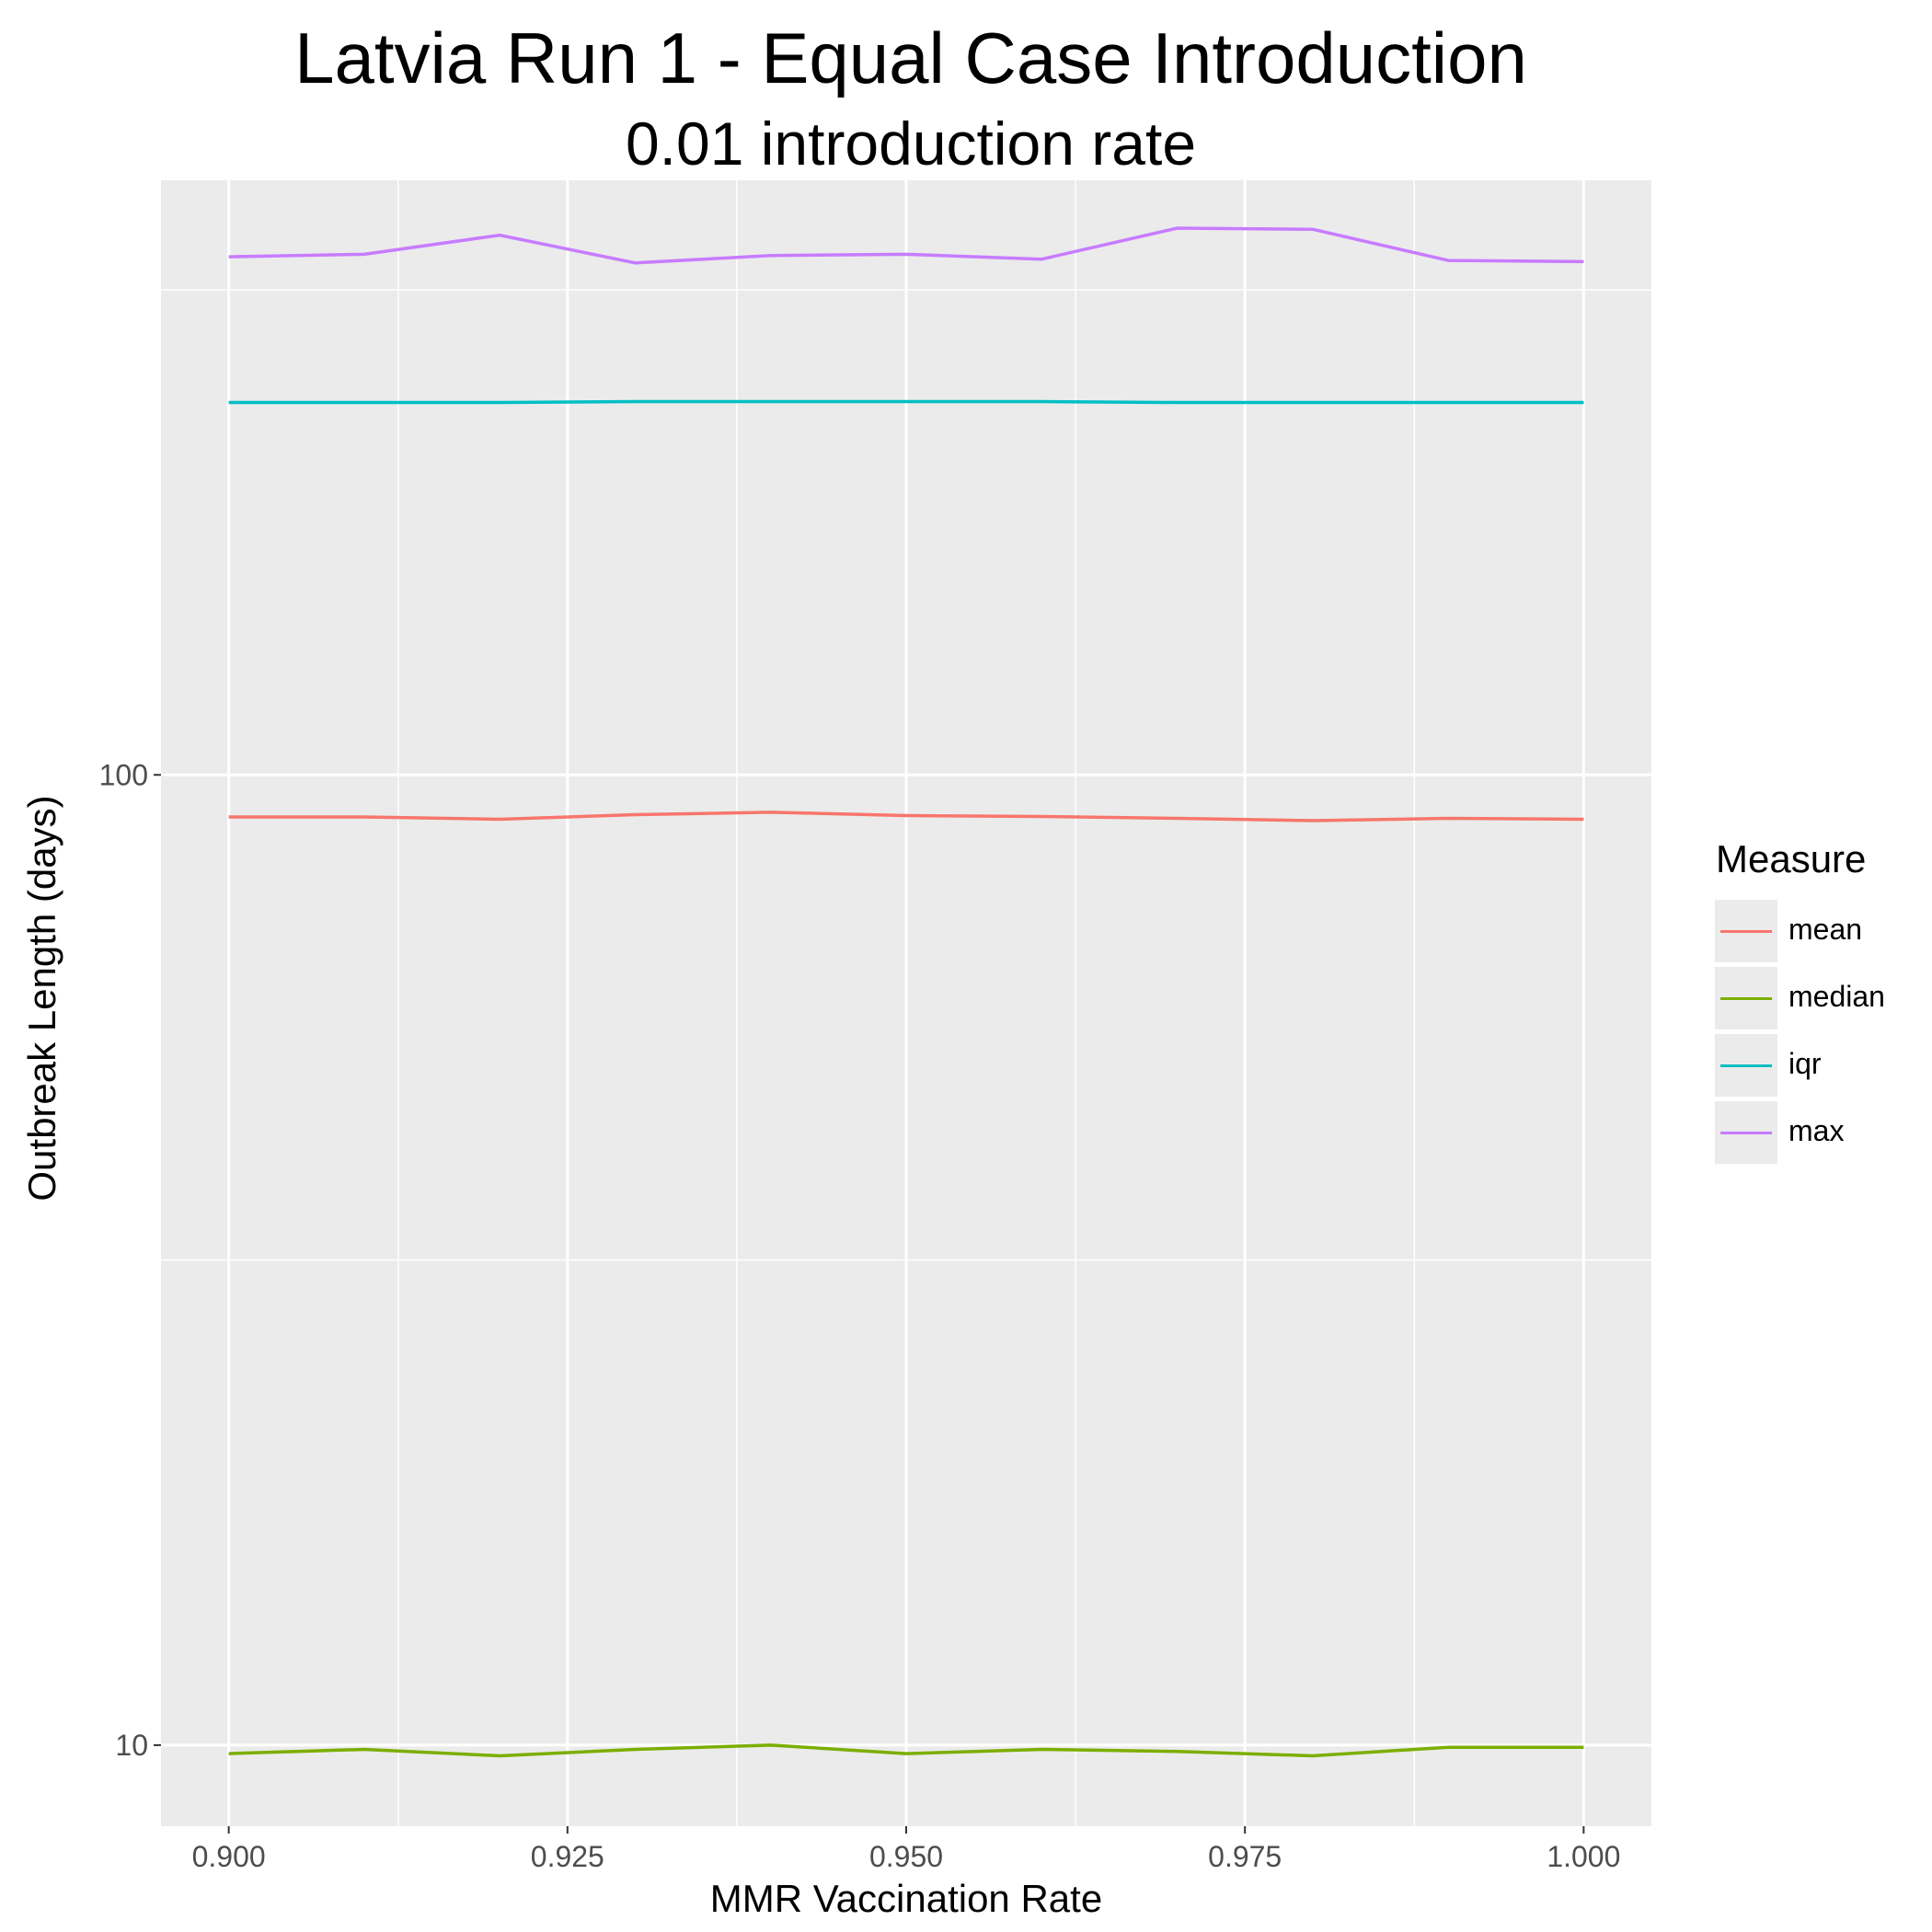 The width and height of the screenshot is (1932, 1932). I want to click on chart-title: Latvia Run 1 - Equal Case Introduction, so click(910, 57).